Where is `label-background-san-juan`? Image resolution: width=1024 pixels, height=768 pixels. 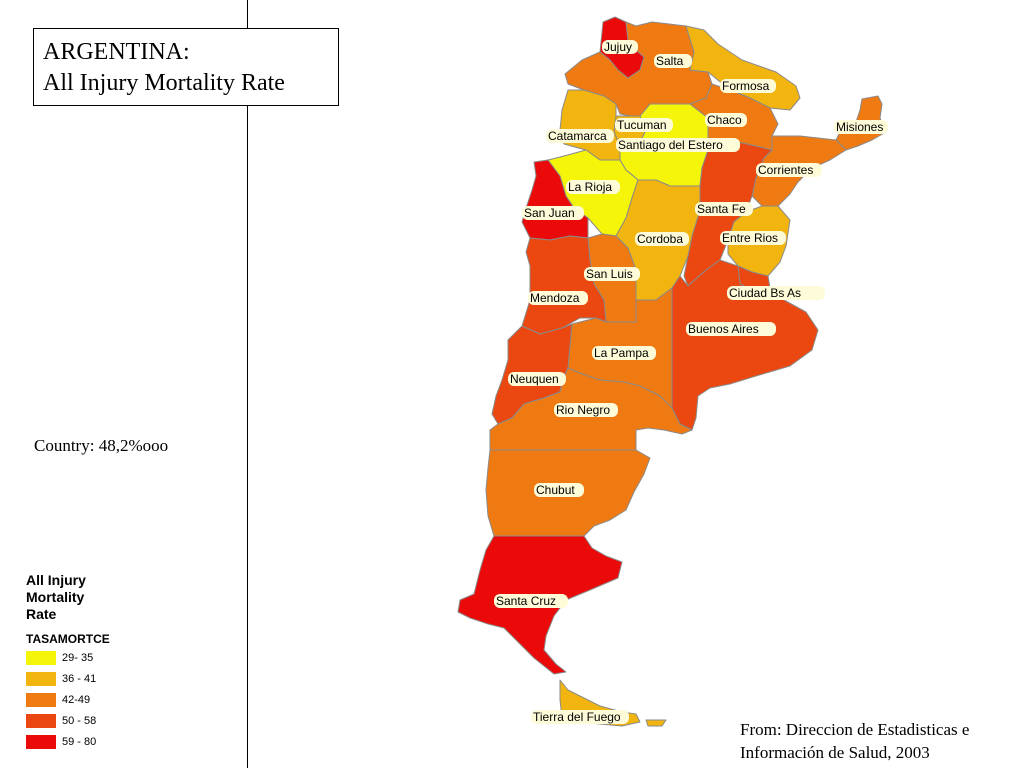
label-background-san-juan is located at coordinates (553, 213).